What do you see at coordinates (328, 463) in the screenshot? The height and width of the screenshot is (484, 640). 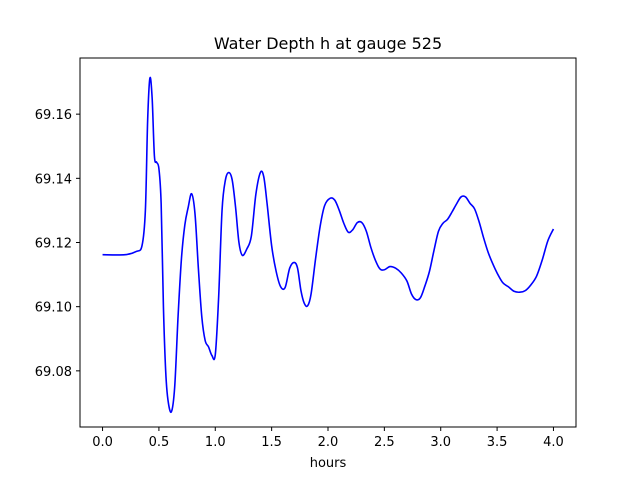 I see `x-axis-label: hours` at bounding box center [328, 463].